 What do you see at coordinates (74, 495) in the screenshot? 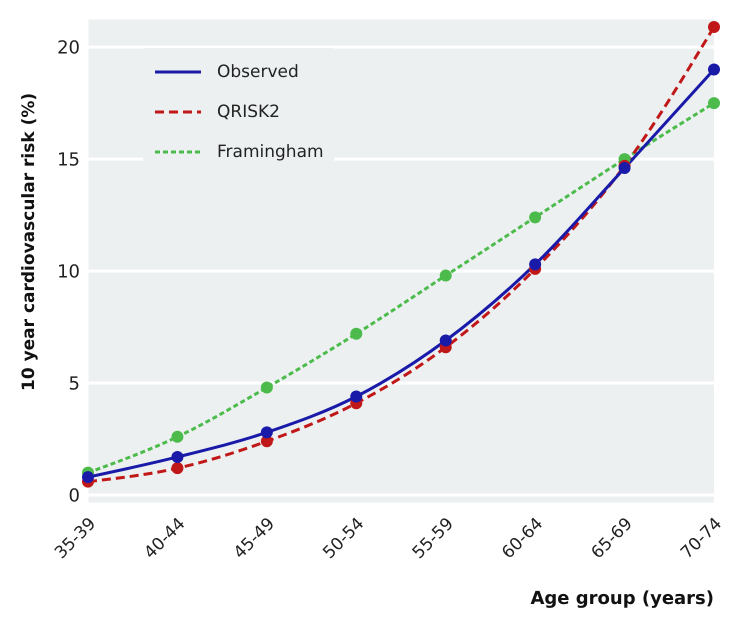
I see `y-tick-label: 0` at bounding box center [74, 495].